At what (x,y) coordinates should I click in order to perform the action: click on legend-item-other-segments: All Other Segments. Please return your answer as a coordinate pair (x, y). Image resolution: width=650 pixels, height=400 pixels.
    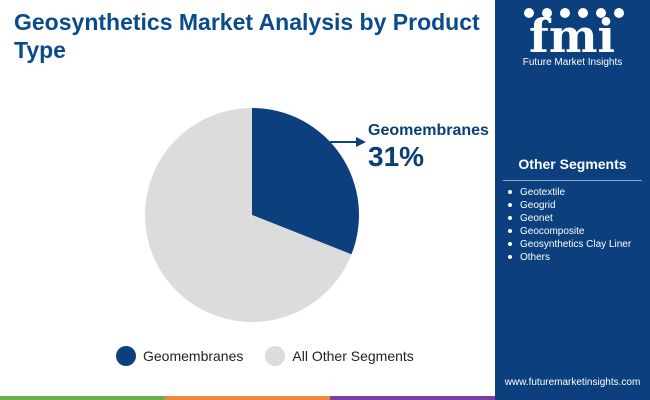
    Looking at the image, I should click on (339, 356).